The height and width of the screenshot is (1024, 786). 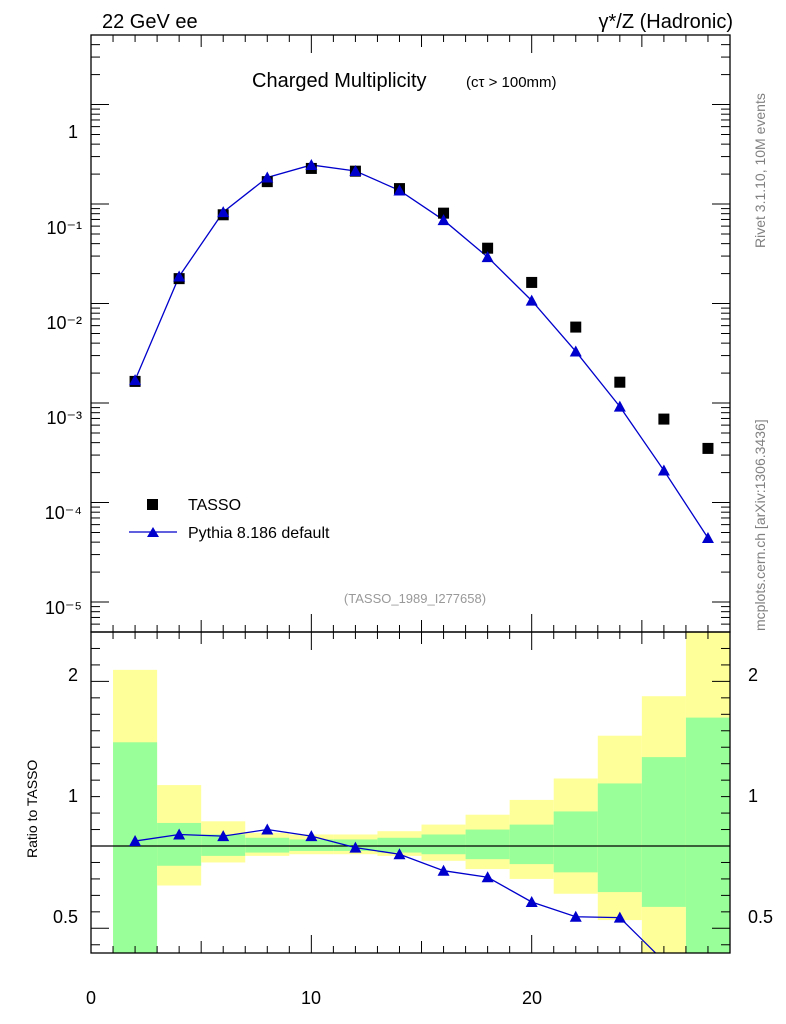 What do you see at coordinates (64, 323) in the screenshot?
I see `y-tick-label: 10⁻²` at bounding box center [64, 323].